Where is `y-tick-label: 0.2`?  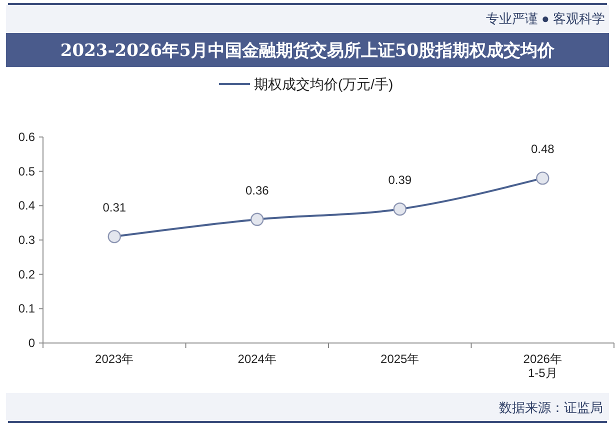 y-tick-label: 0.2 is located at coordinates (27, 274).